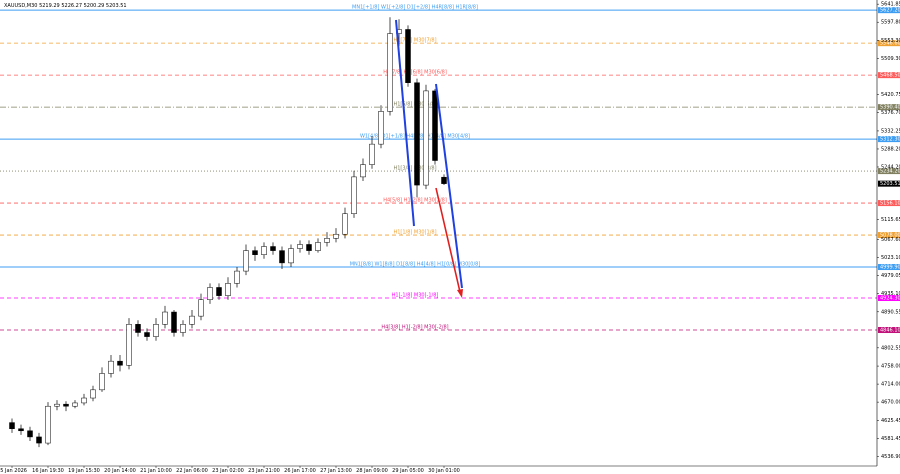 Image resolution: width=900 pixels, height=474 pixels. I want to click on y-tick-label: 4581.45, so click(890, 439).